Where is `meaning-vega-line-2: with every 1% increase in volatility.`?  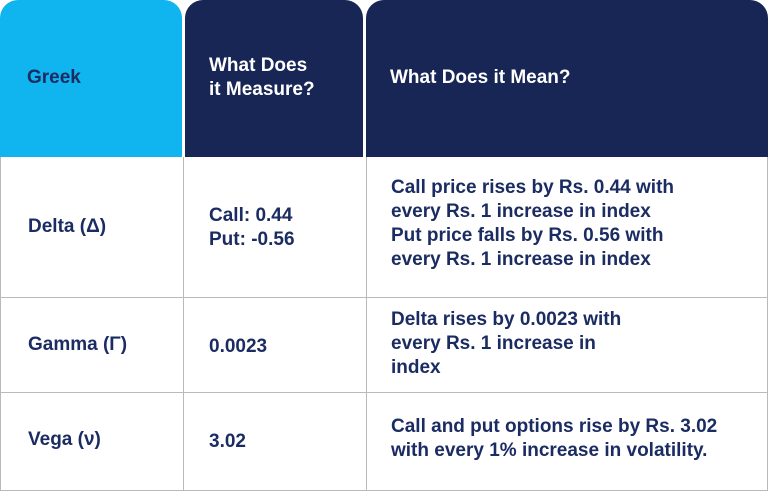
meaning-vega-line-2: with every 1% increase in volatility. is located at coordinates (549, 450).